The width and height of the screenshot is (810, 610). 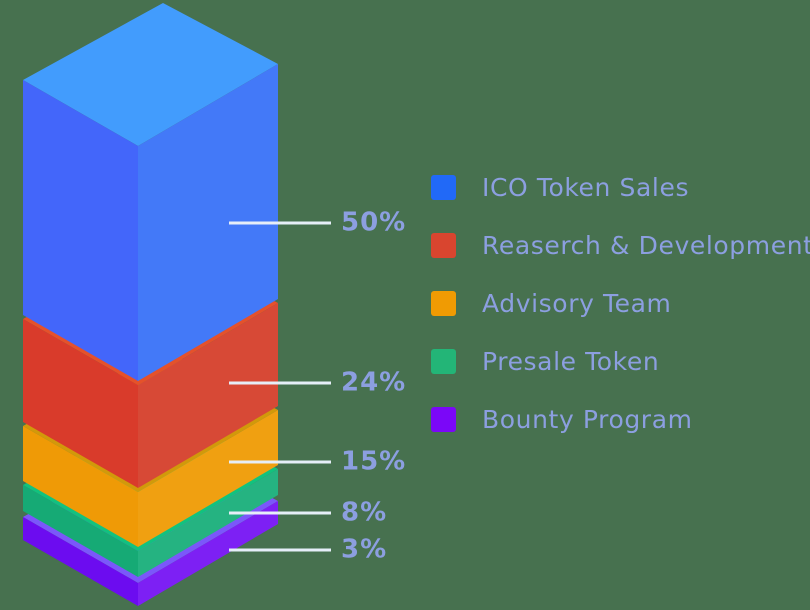 What do you see at coordinates (364, 512) in the screenshot?
I see `percent-label-presale-token: 8%` at bounding box center [364, 512].